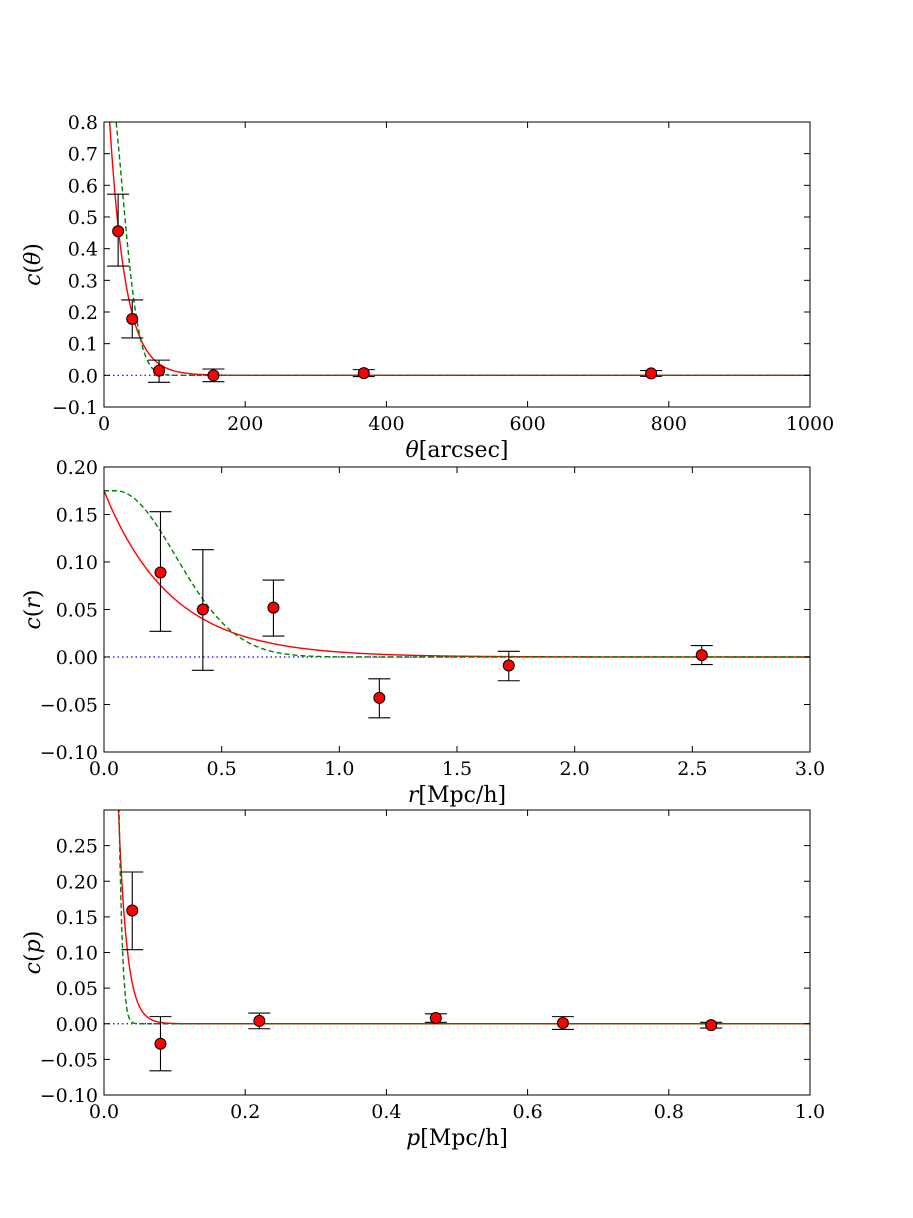 The width and height of the screenshot is (913, 1218). I want to click on x-tick-label: 0.6, so click(527, 1112).